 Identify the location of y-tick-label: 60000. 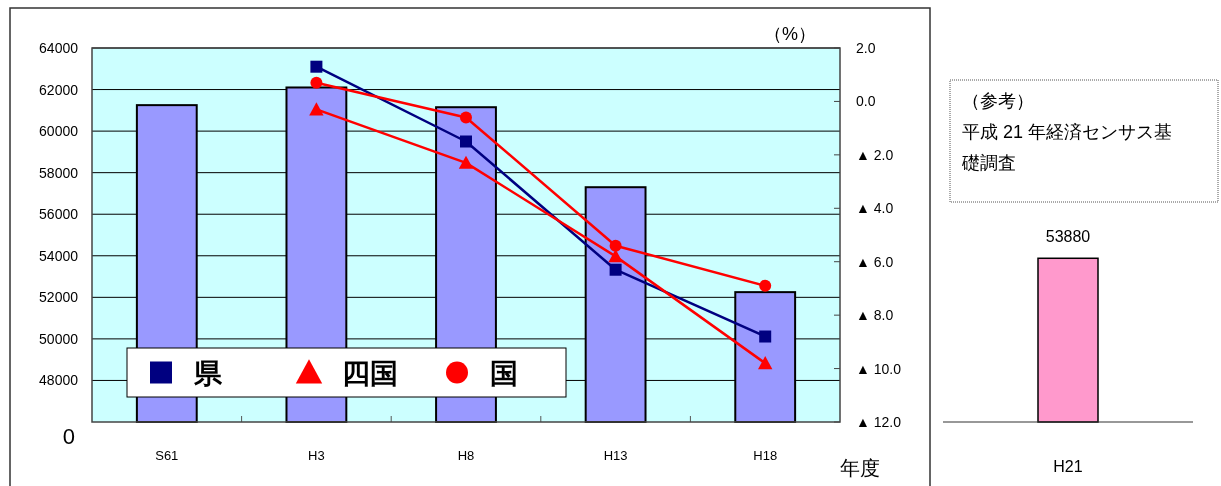
(59, 131).